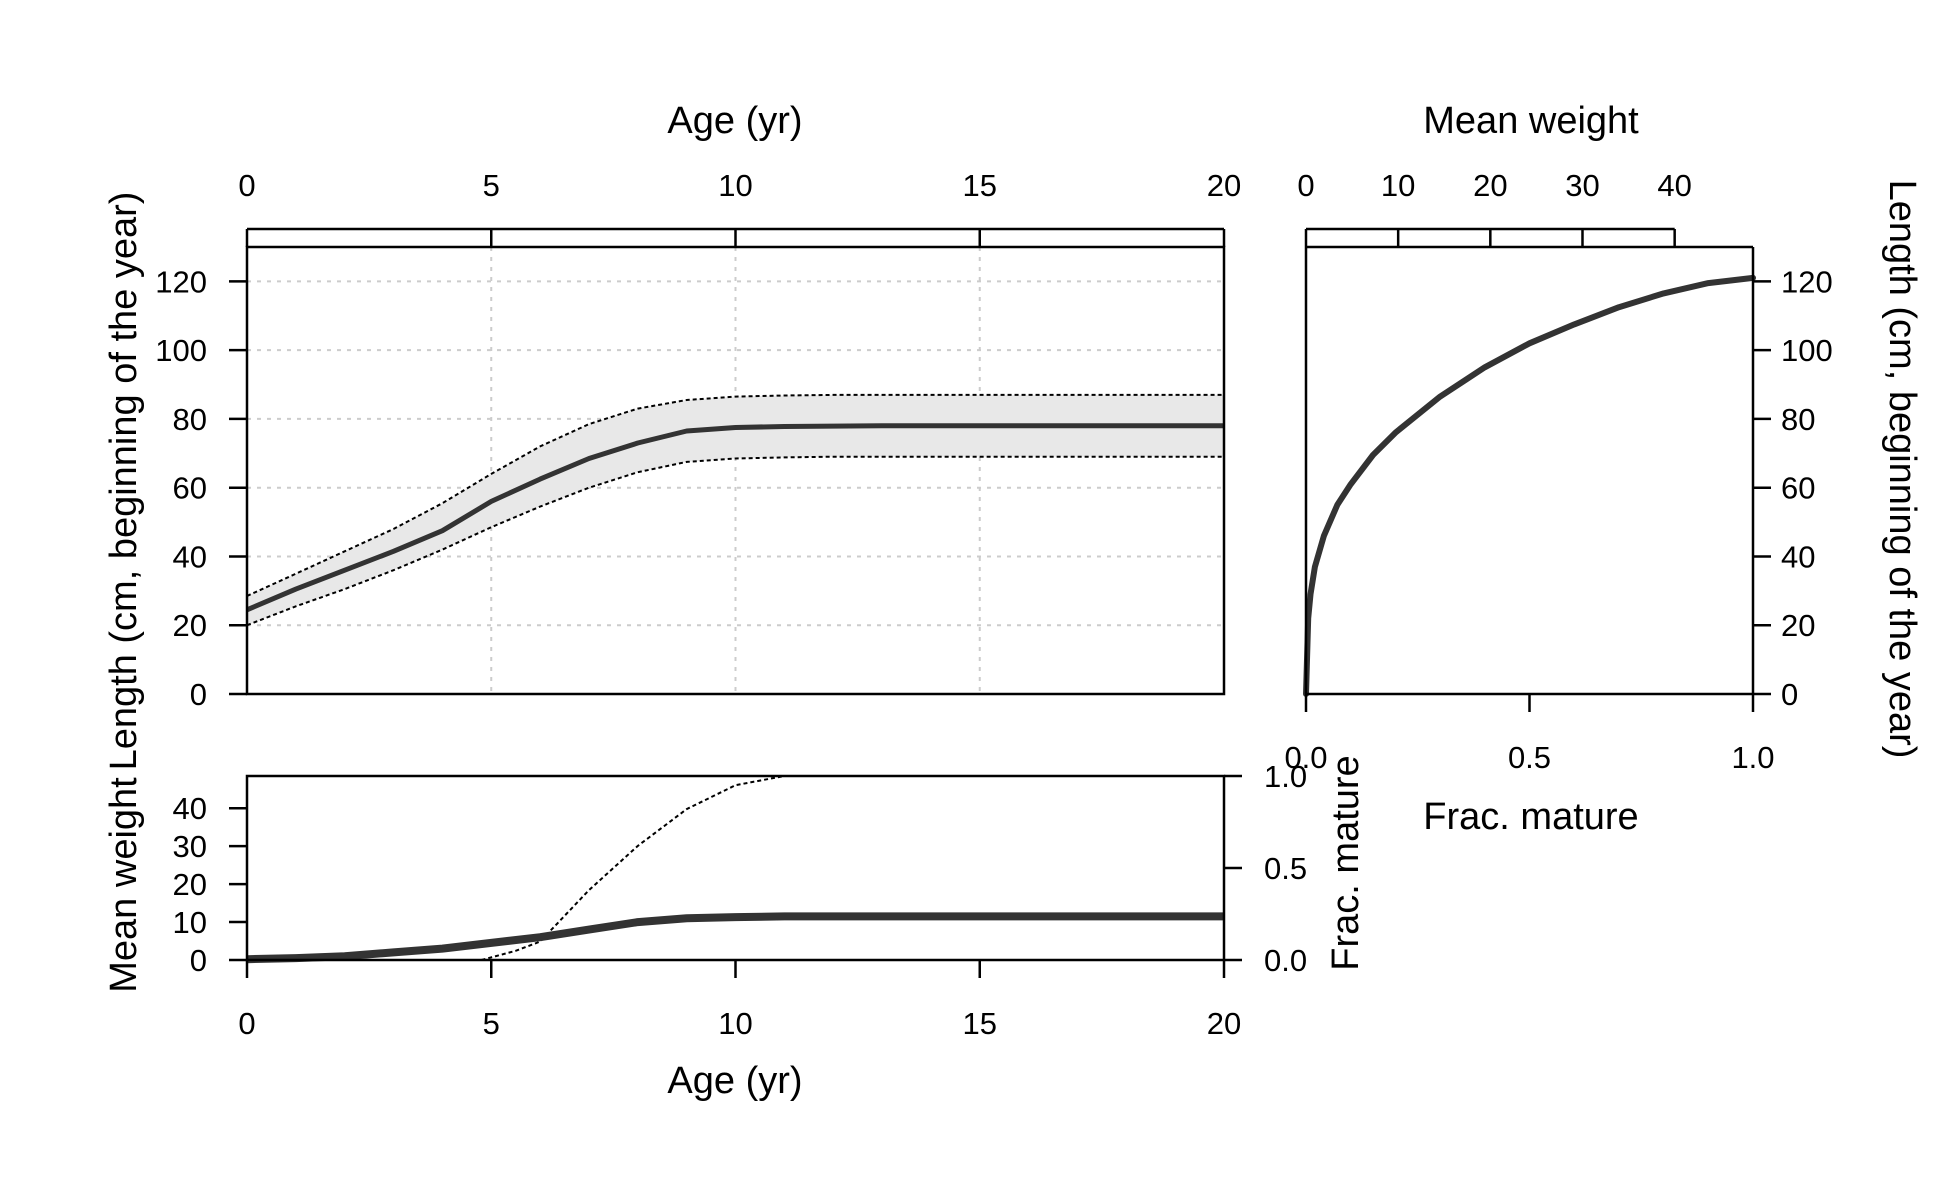  Describe the element at coordinates (190, 556) in the screenshot. I see `panel1-y-tick-label: 40` at that location.